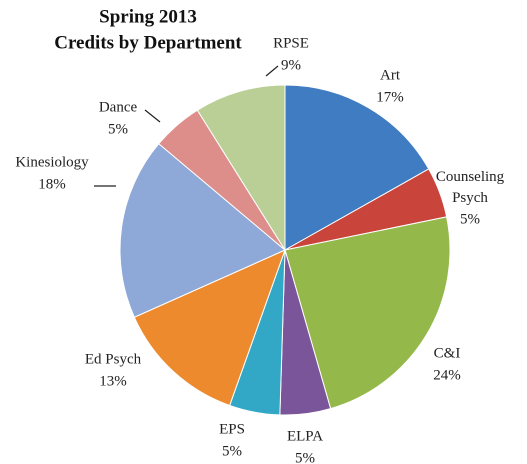  What do you see at coordinates (447, 375) in the screenshot?
I see `slice-value-label: 24%` at bounding box center [447, 375].